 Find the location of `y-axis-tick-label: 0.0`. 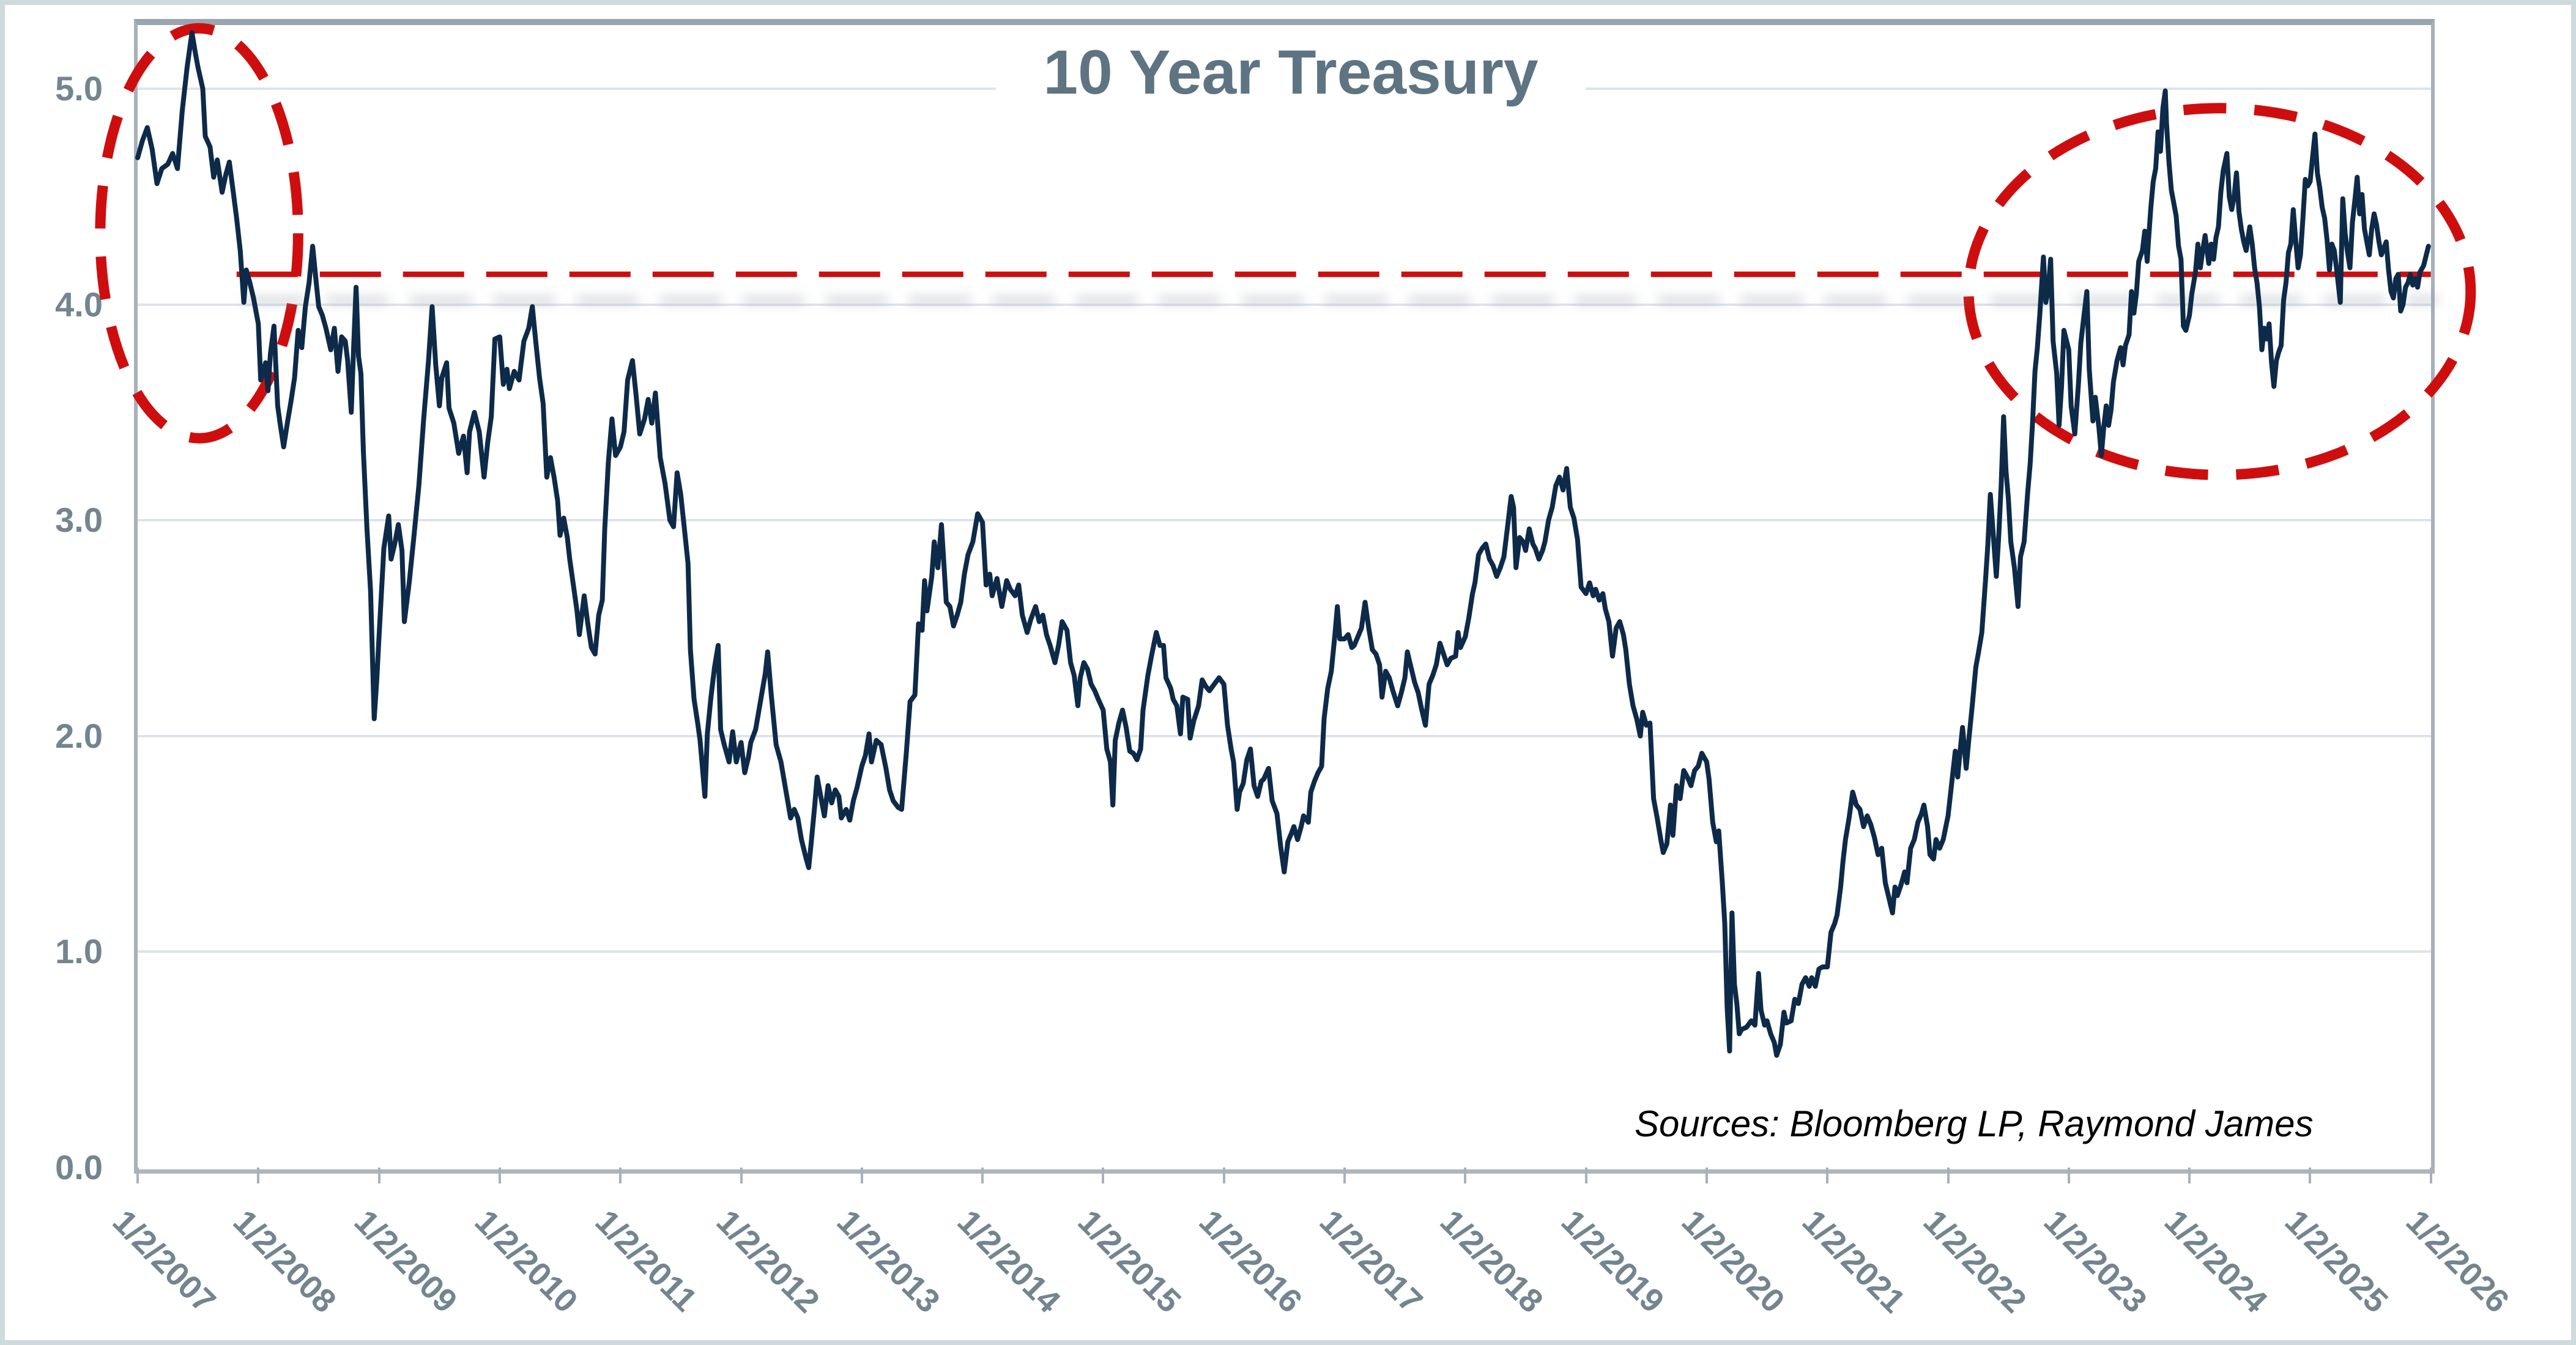

y-axis-tick-label: 0.0 is located at coordinates (79, 1167).